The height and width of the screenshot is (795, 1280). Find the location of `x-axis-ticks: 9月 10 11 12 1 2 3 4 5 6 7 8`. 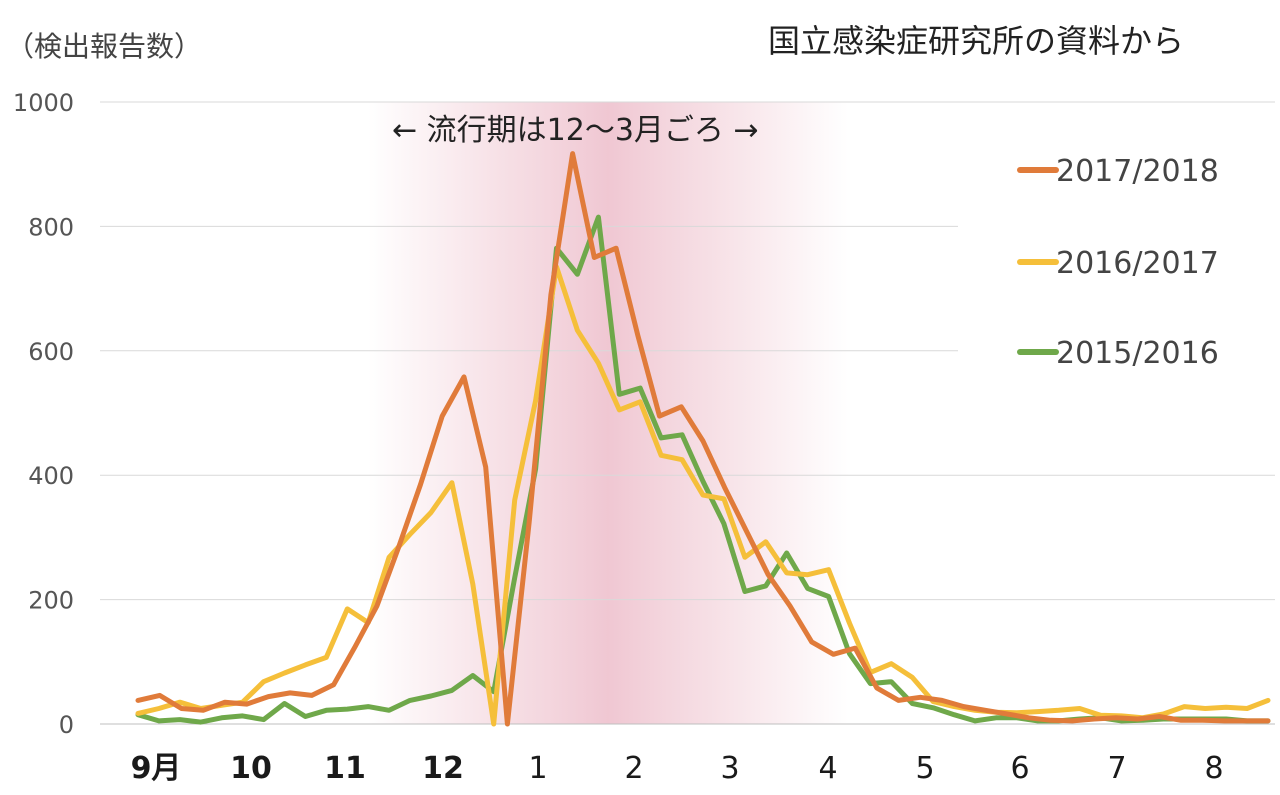

x-axis-ticks: 9月 10 11 12 1 2 3 4 5 6 7 8 is located at coordinates (677, 768).